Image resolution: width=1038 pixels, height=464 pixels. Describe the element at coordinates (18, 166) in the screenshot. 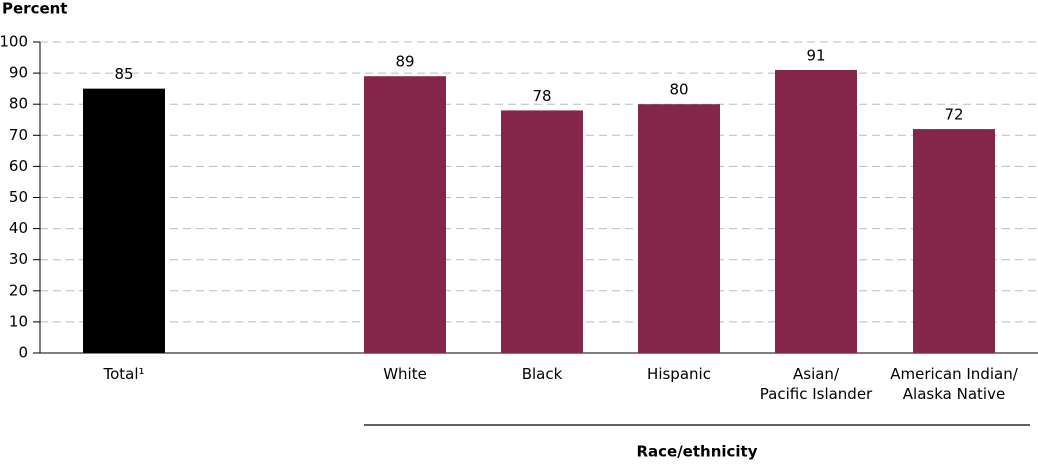

I see `y-tick-label: 60` at that location.